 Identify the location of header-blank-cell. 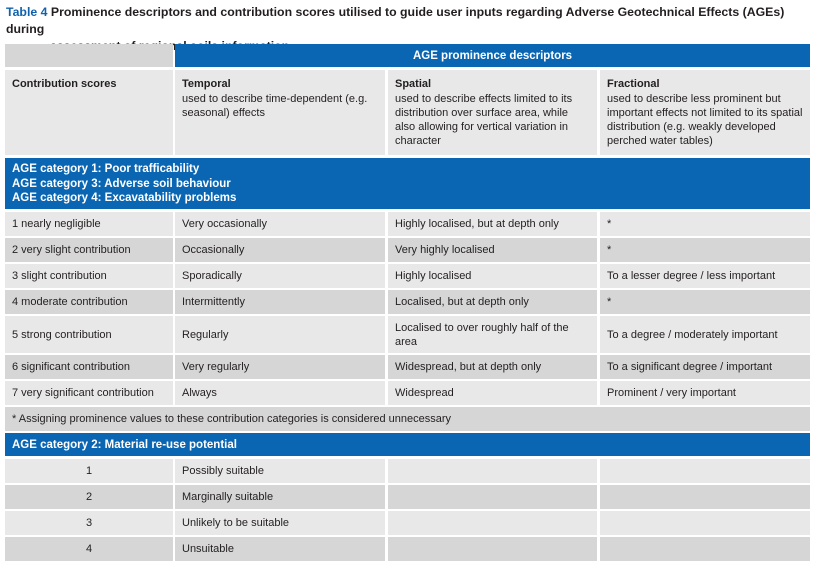
(89, 55).